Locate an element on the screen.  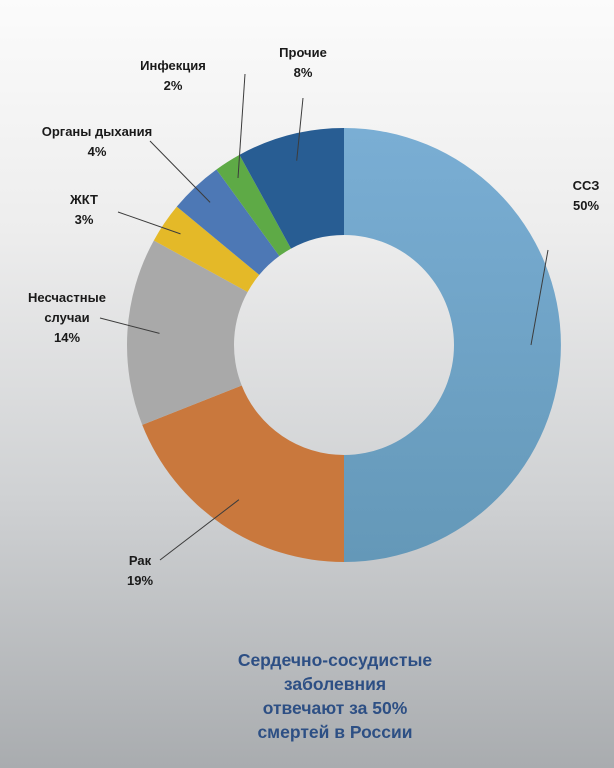
slice-label: ССЗ 50% is located at coordinates (586, 195).